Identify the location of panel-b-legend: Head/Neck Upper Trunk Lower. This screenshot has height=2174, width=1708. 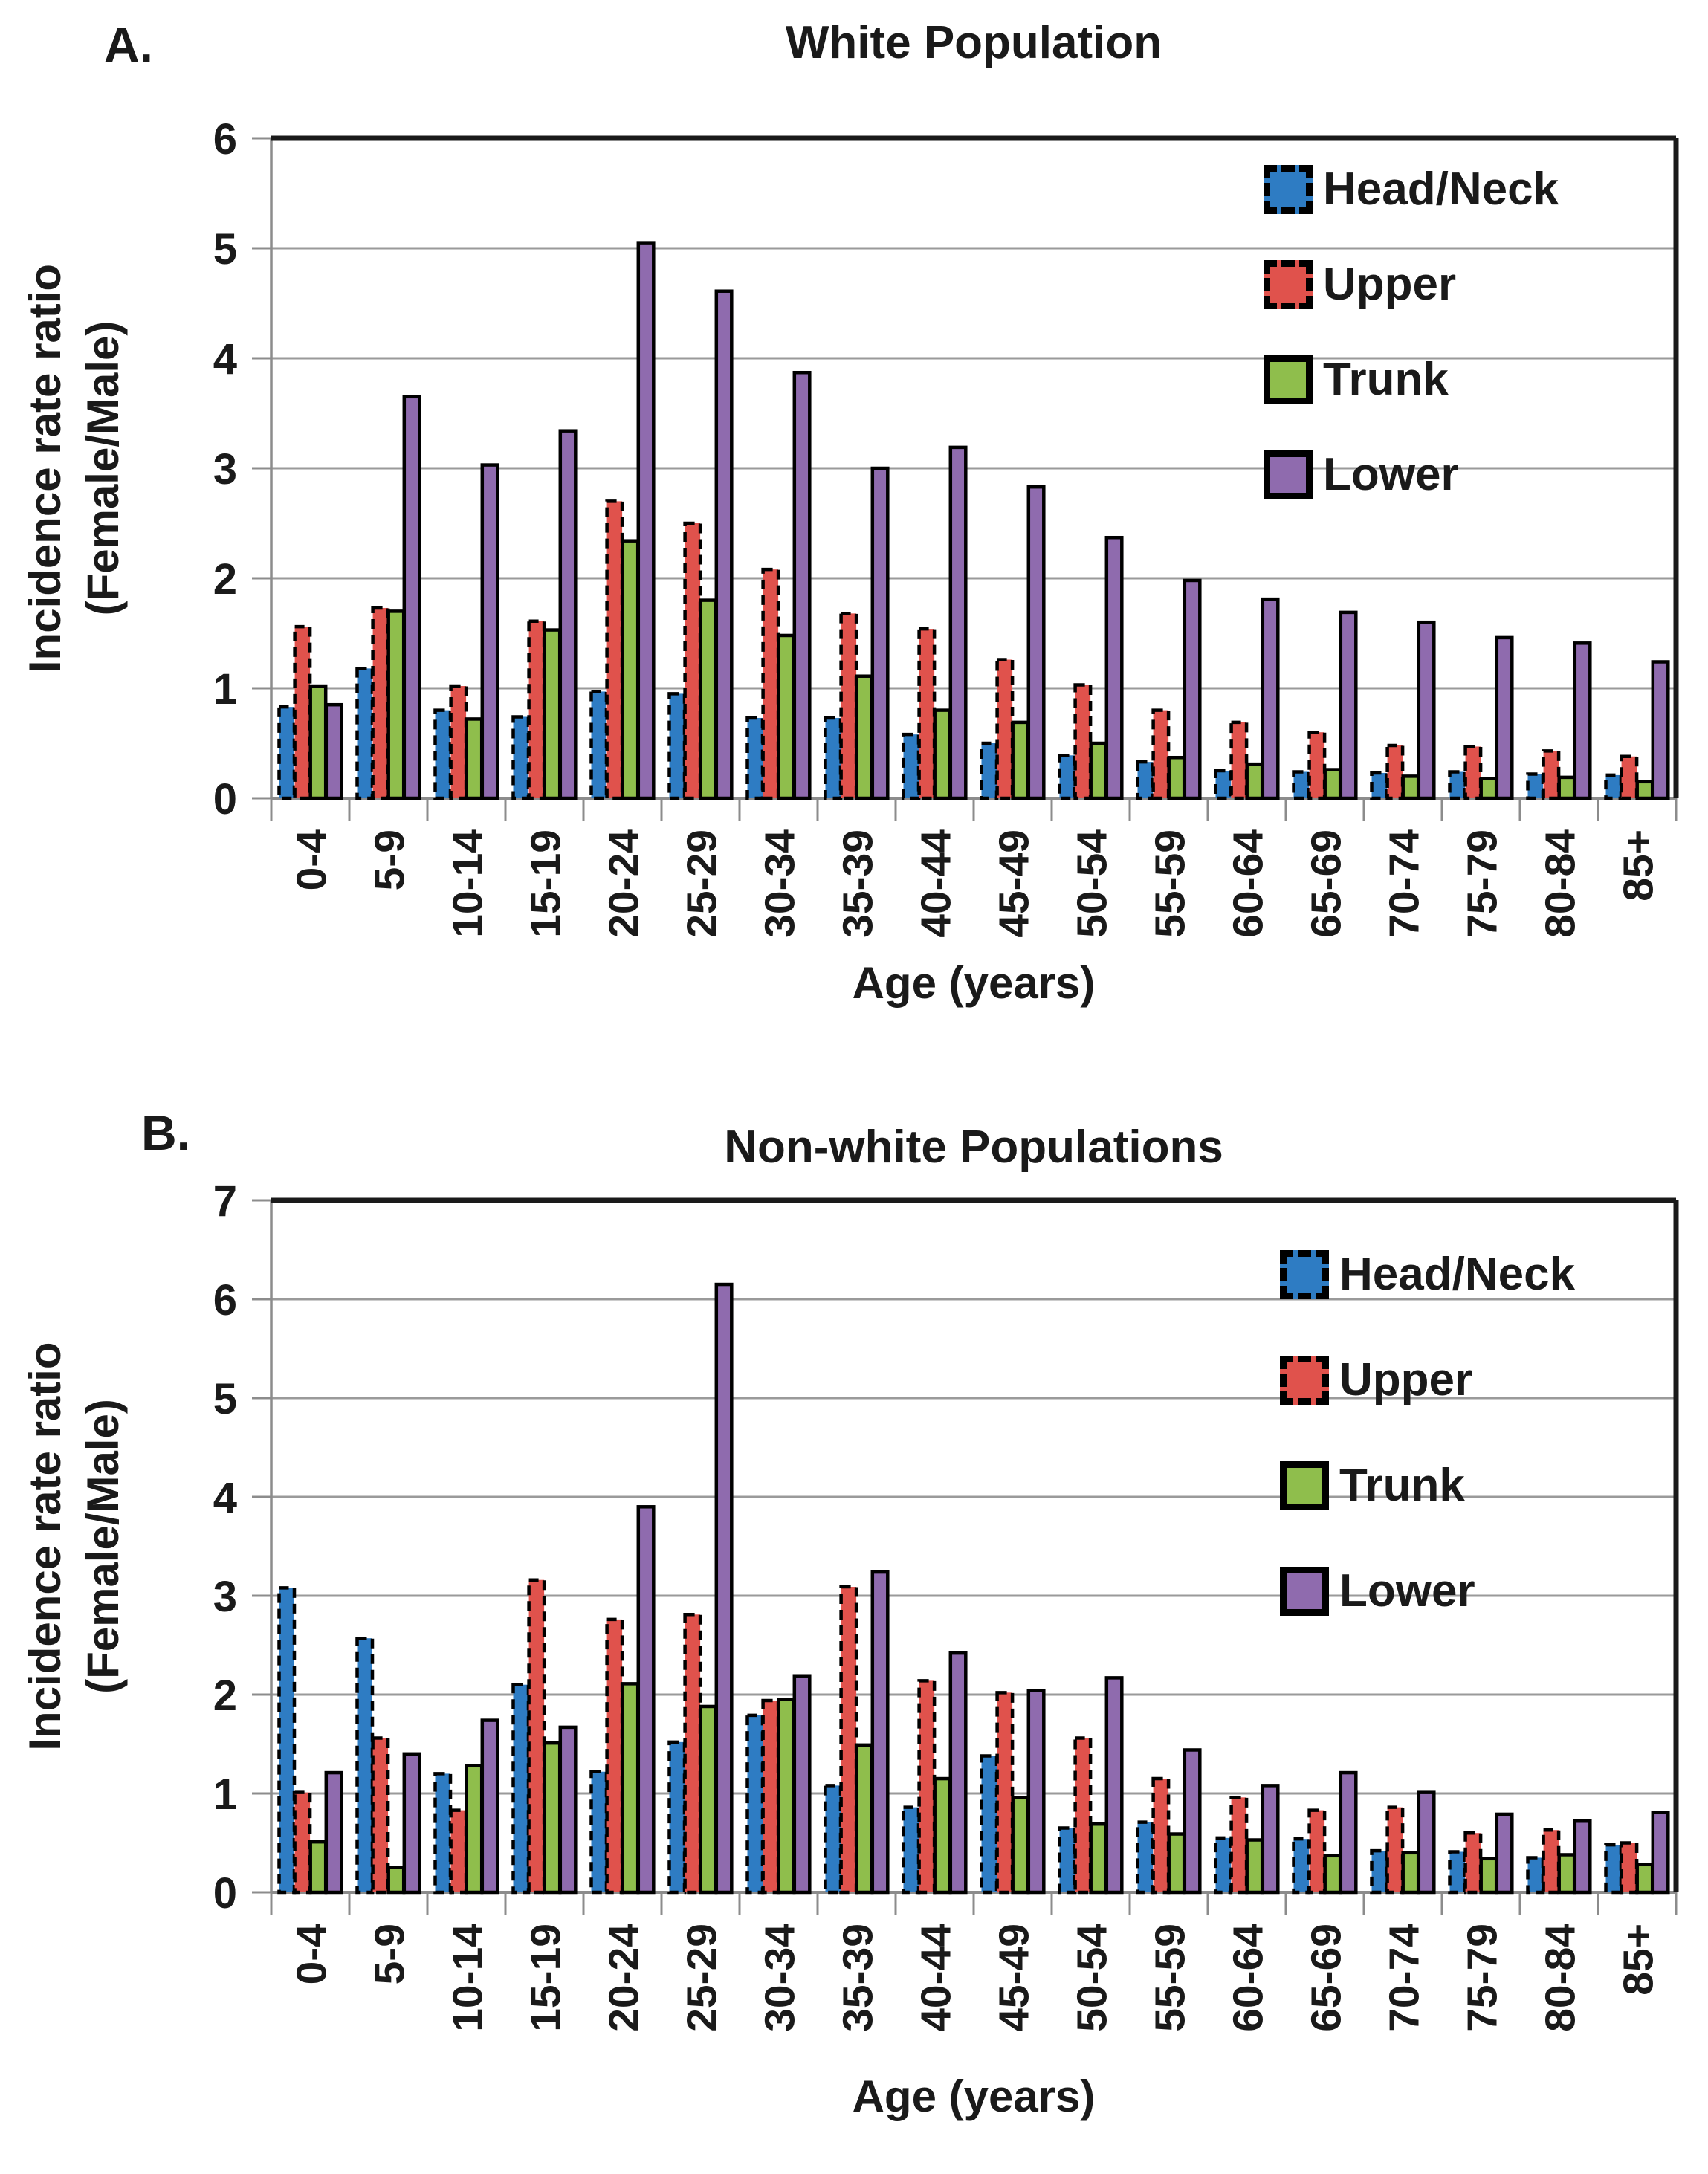
(1427, 1433).